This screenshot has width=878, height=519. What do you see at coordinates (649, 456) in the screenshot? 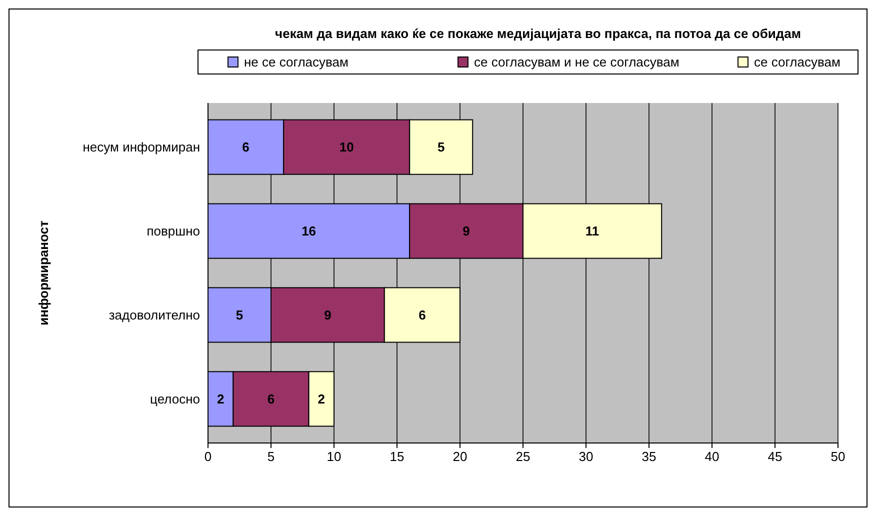
I see `x-tick-label: 35` at bounding box center [649, 456].